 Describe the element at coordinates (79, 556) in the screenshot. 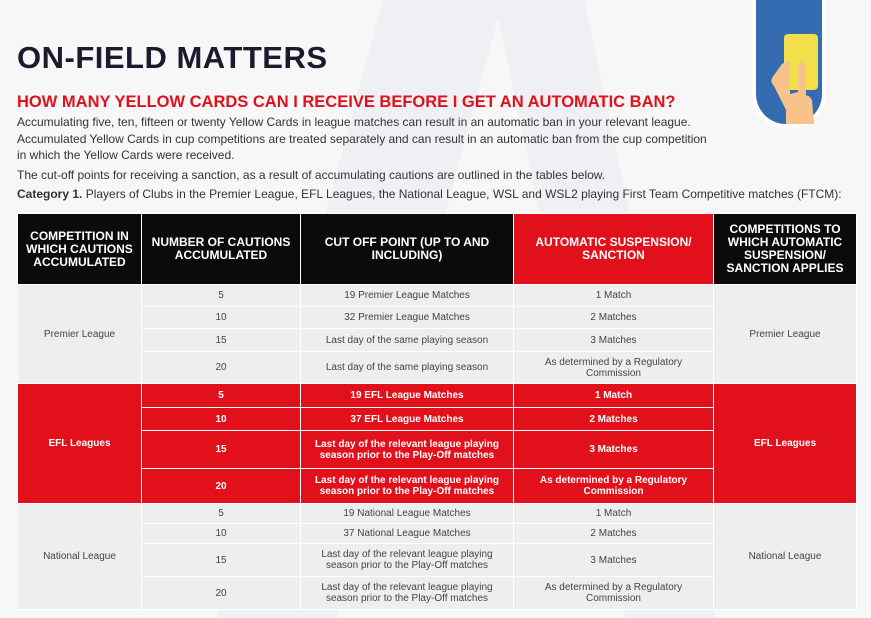

I see `competition-cell: National League` at that location.